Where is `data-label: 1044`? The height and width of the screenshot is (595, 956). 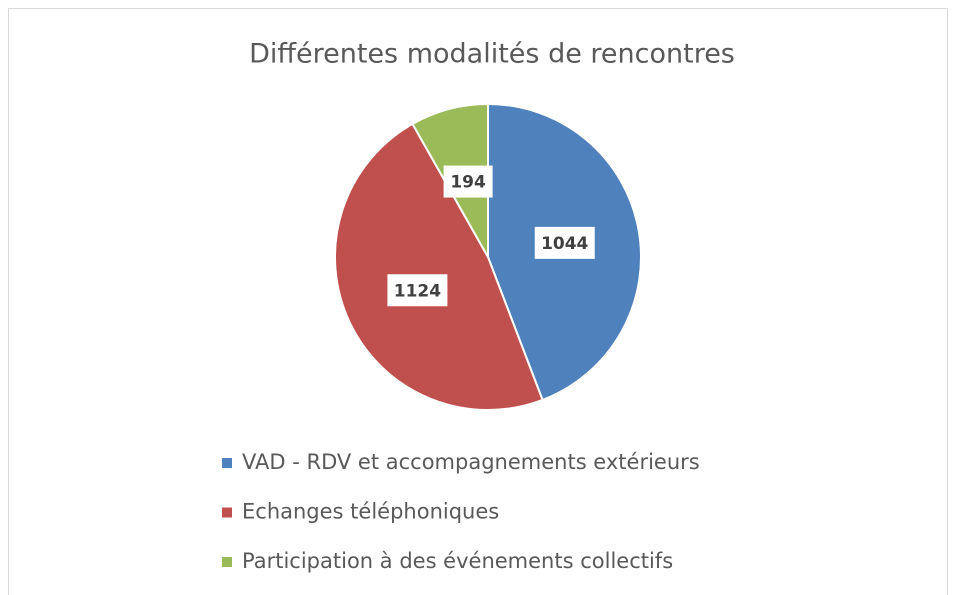
data-label: 1044 is located at coordinates (564, 244).